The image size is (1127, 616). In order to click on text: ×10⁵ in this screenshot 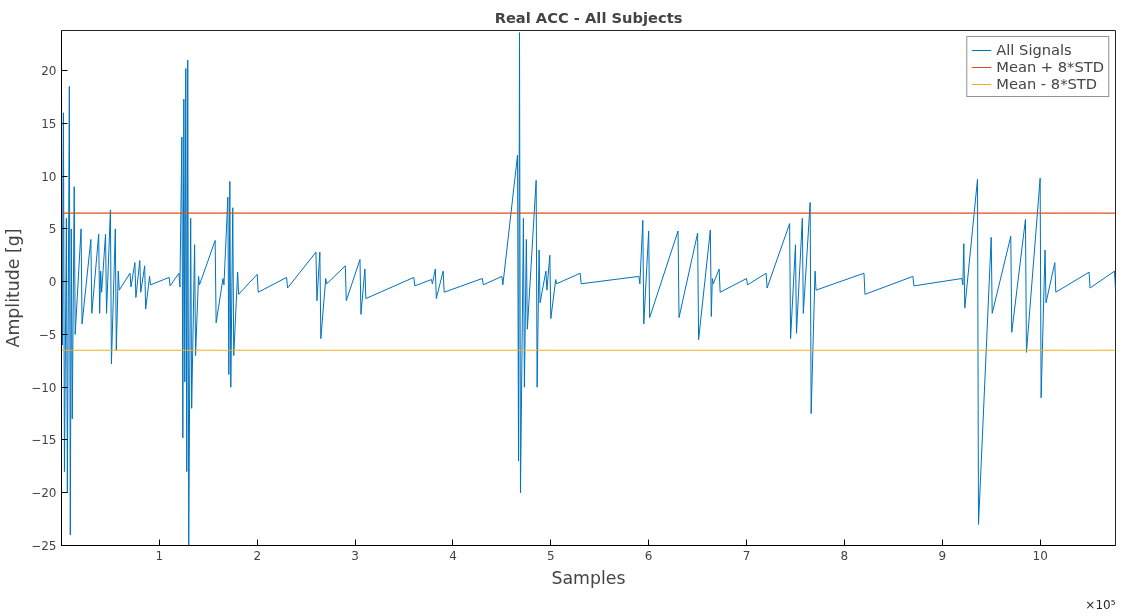, I will do `click(1100, 604)`.